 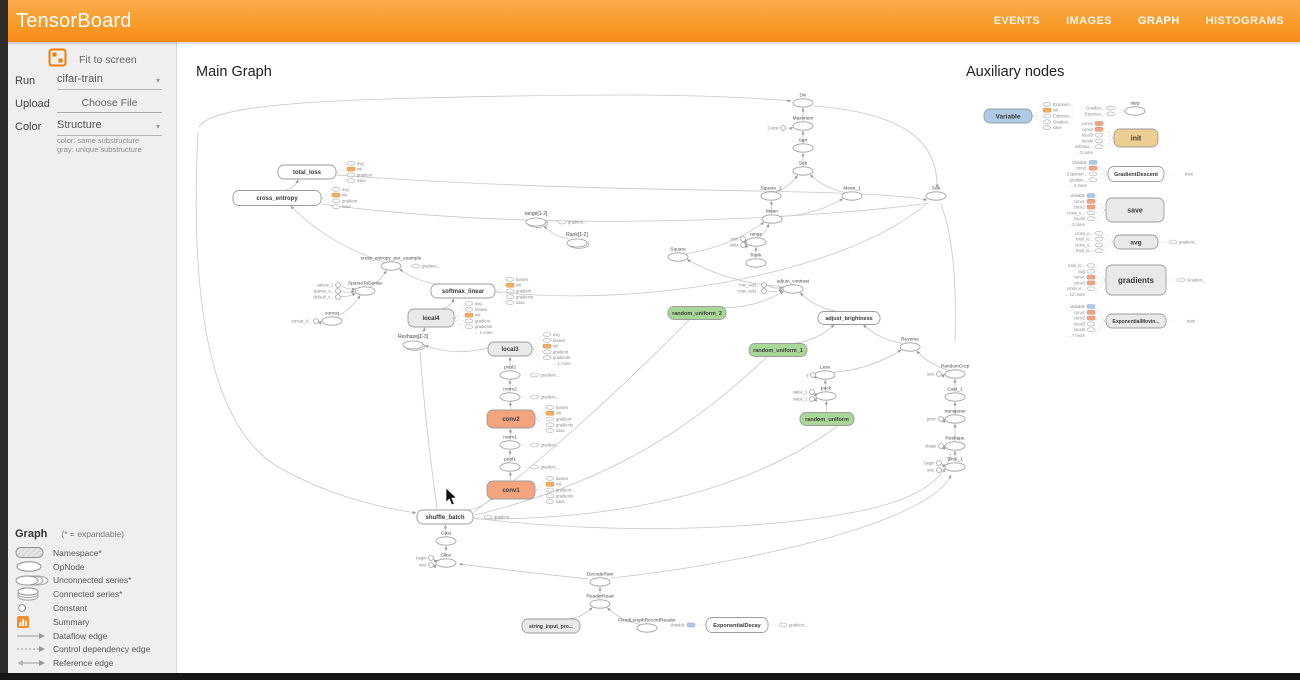 I want to click on graph-node-k_pv1: value_1, so click(x=804, y=392).